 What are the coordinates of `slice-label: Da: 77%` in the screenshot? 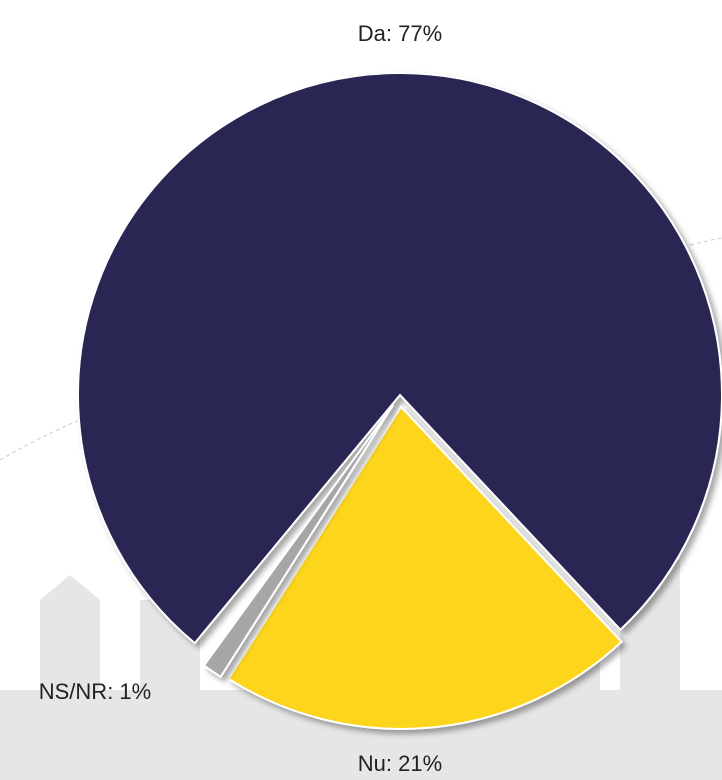 It's located at (400, 33).